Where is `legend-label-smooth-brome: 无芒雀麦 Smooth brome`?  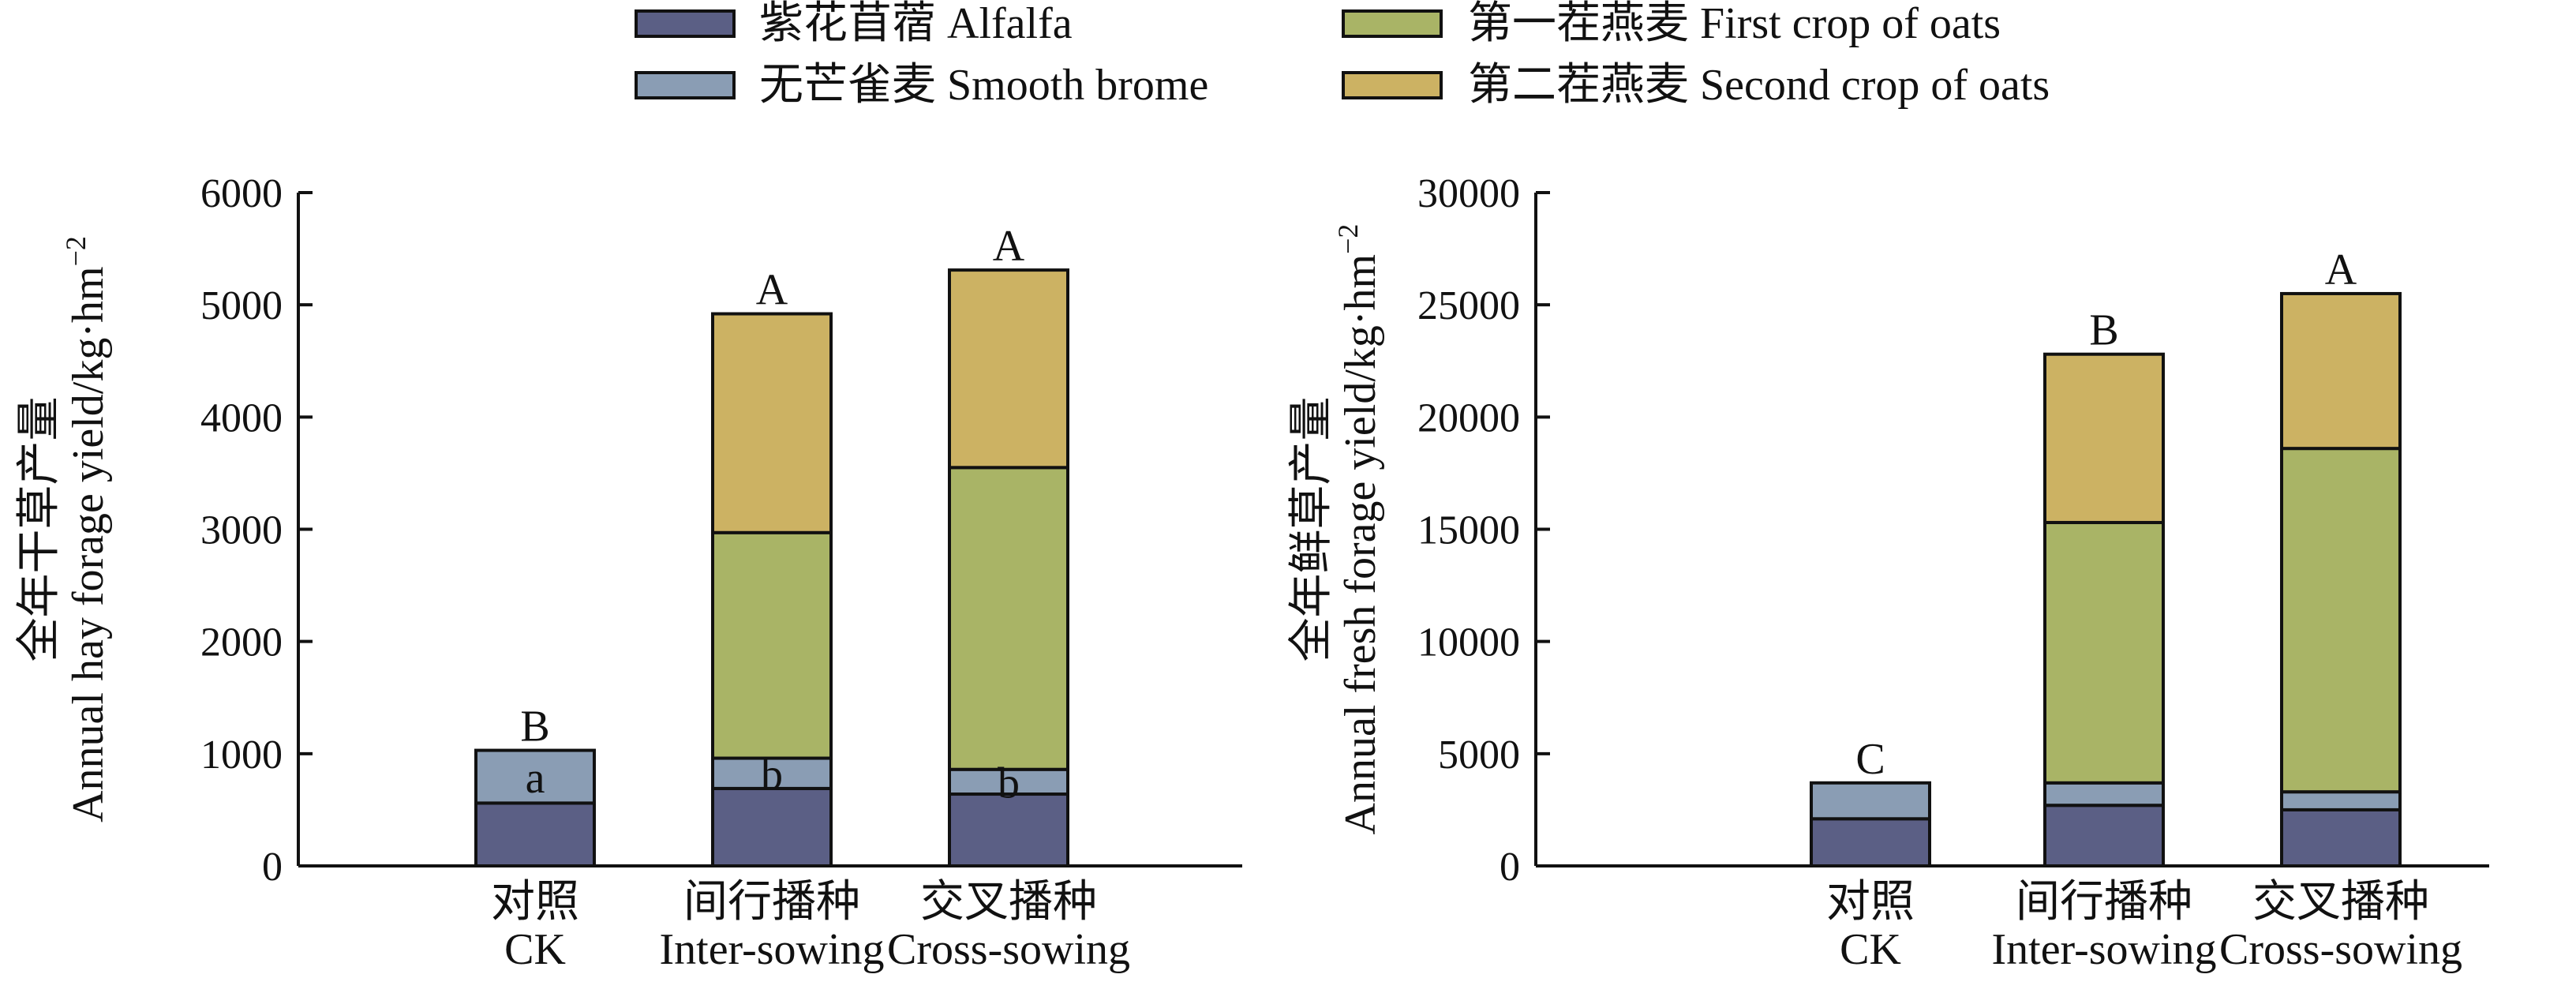
legend-label-smooth-brome: 无芒雀麦 Smooth brome is located at coordinates (983, 86).